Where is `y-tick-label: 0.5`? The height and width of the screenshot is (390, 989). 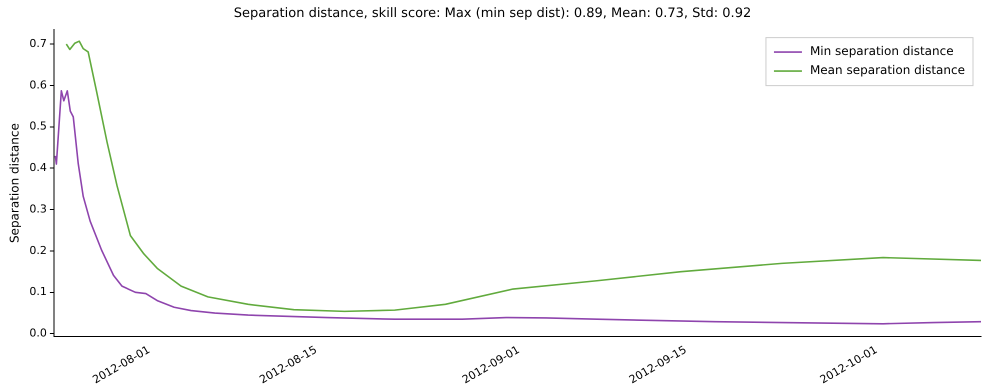 y-tick-label: 0.5 is located at coordinates (38, 126).